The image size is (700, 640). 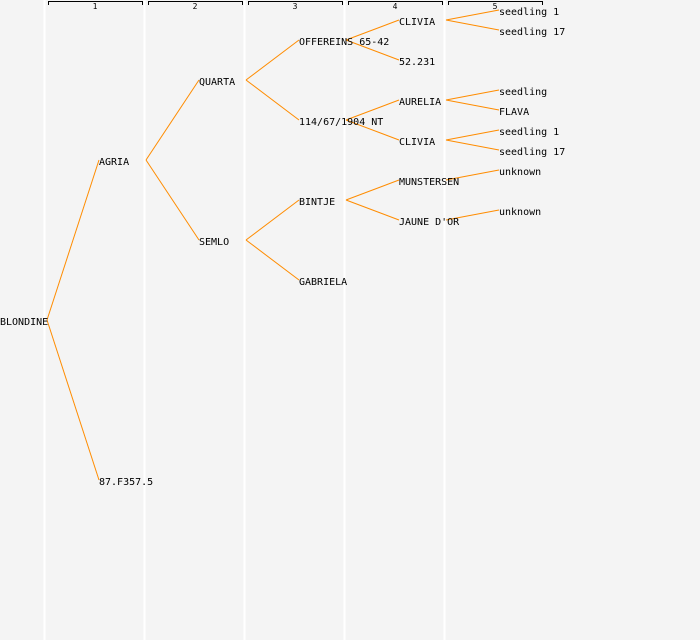 What do you see at coordinates (395, 6) in the screenshot?
I see `generation-header: 4` at bounding box center [395, 6].